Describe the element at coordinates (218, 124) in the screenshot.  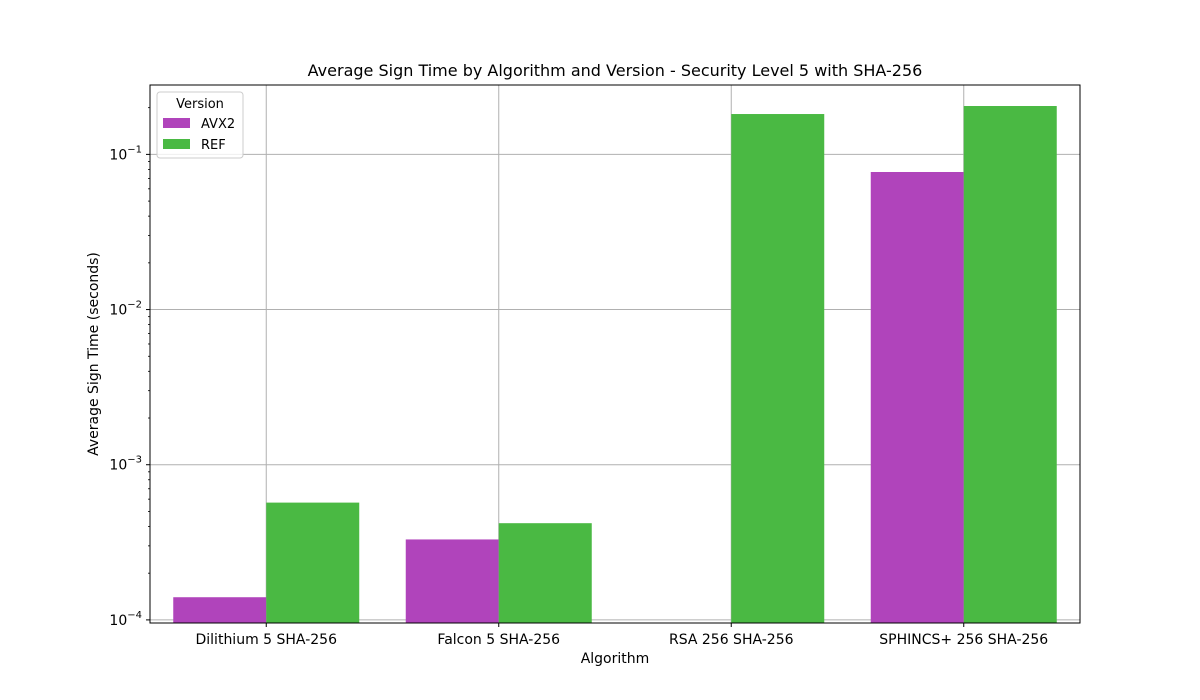
I see `legend-label-avx2: AVX2` at that location.